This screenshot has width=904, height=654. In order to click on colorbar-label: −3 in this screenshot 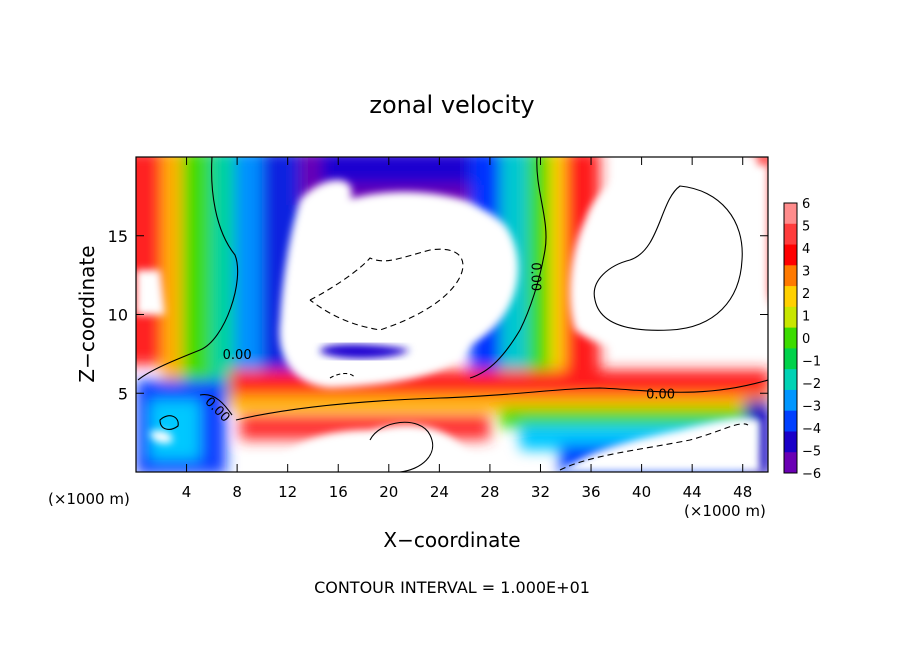, I will do `click(811, 407)`.